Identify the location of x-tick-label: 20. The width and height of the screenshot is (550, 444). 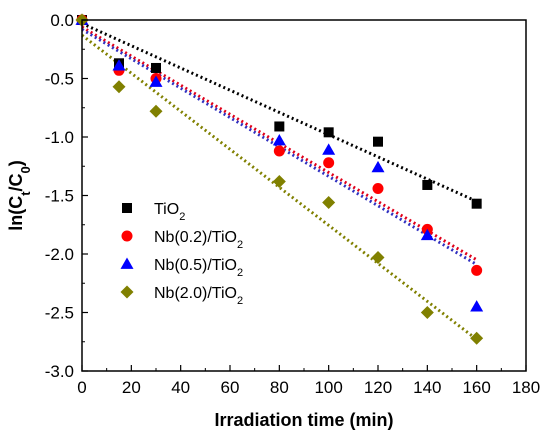
(131, 387).